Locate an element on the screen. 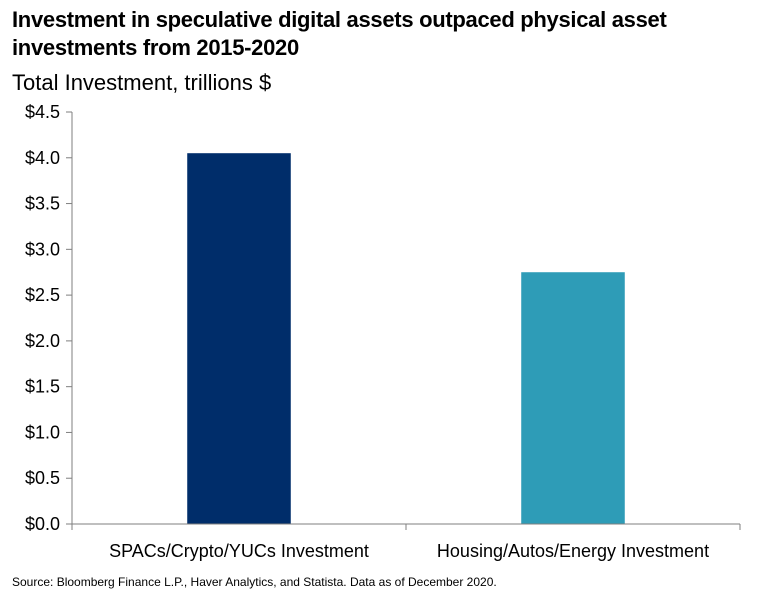  y-tick-label: $2.0 is located at coordinates (42, 341).